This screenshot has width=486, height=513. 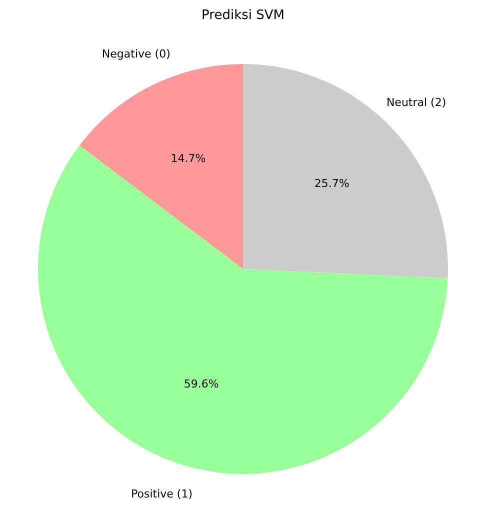 I want to click on slice-label: Positive (1), so click(x=161, y=494).